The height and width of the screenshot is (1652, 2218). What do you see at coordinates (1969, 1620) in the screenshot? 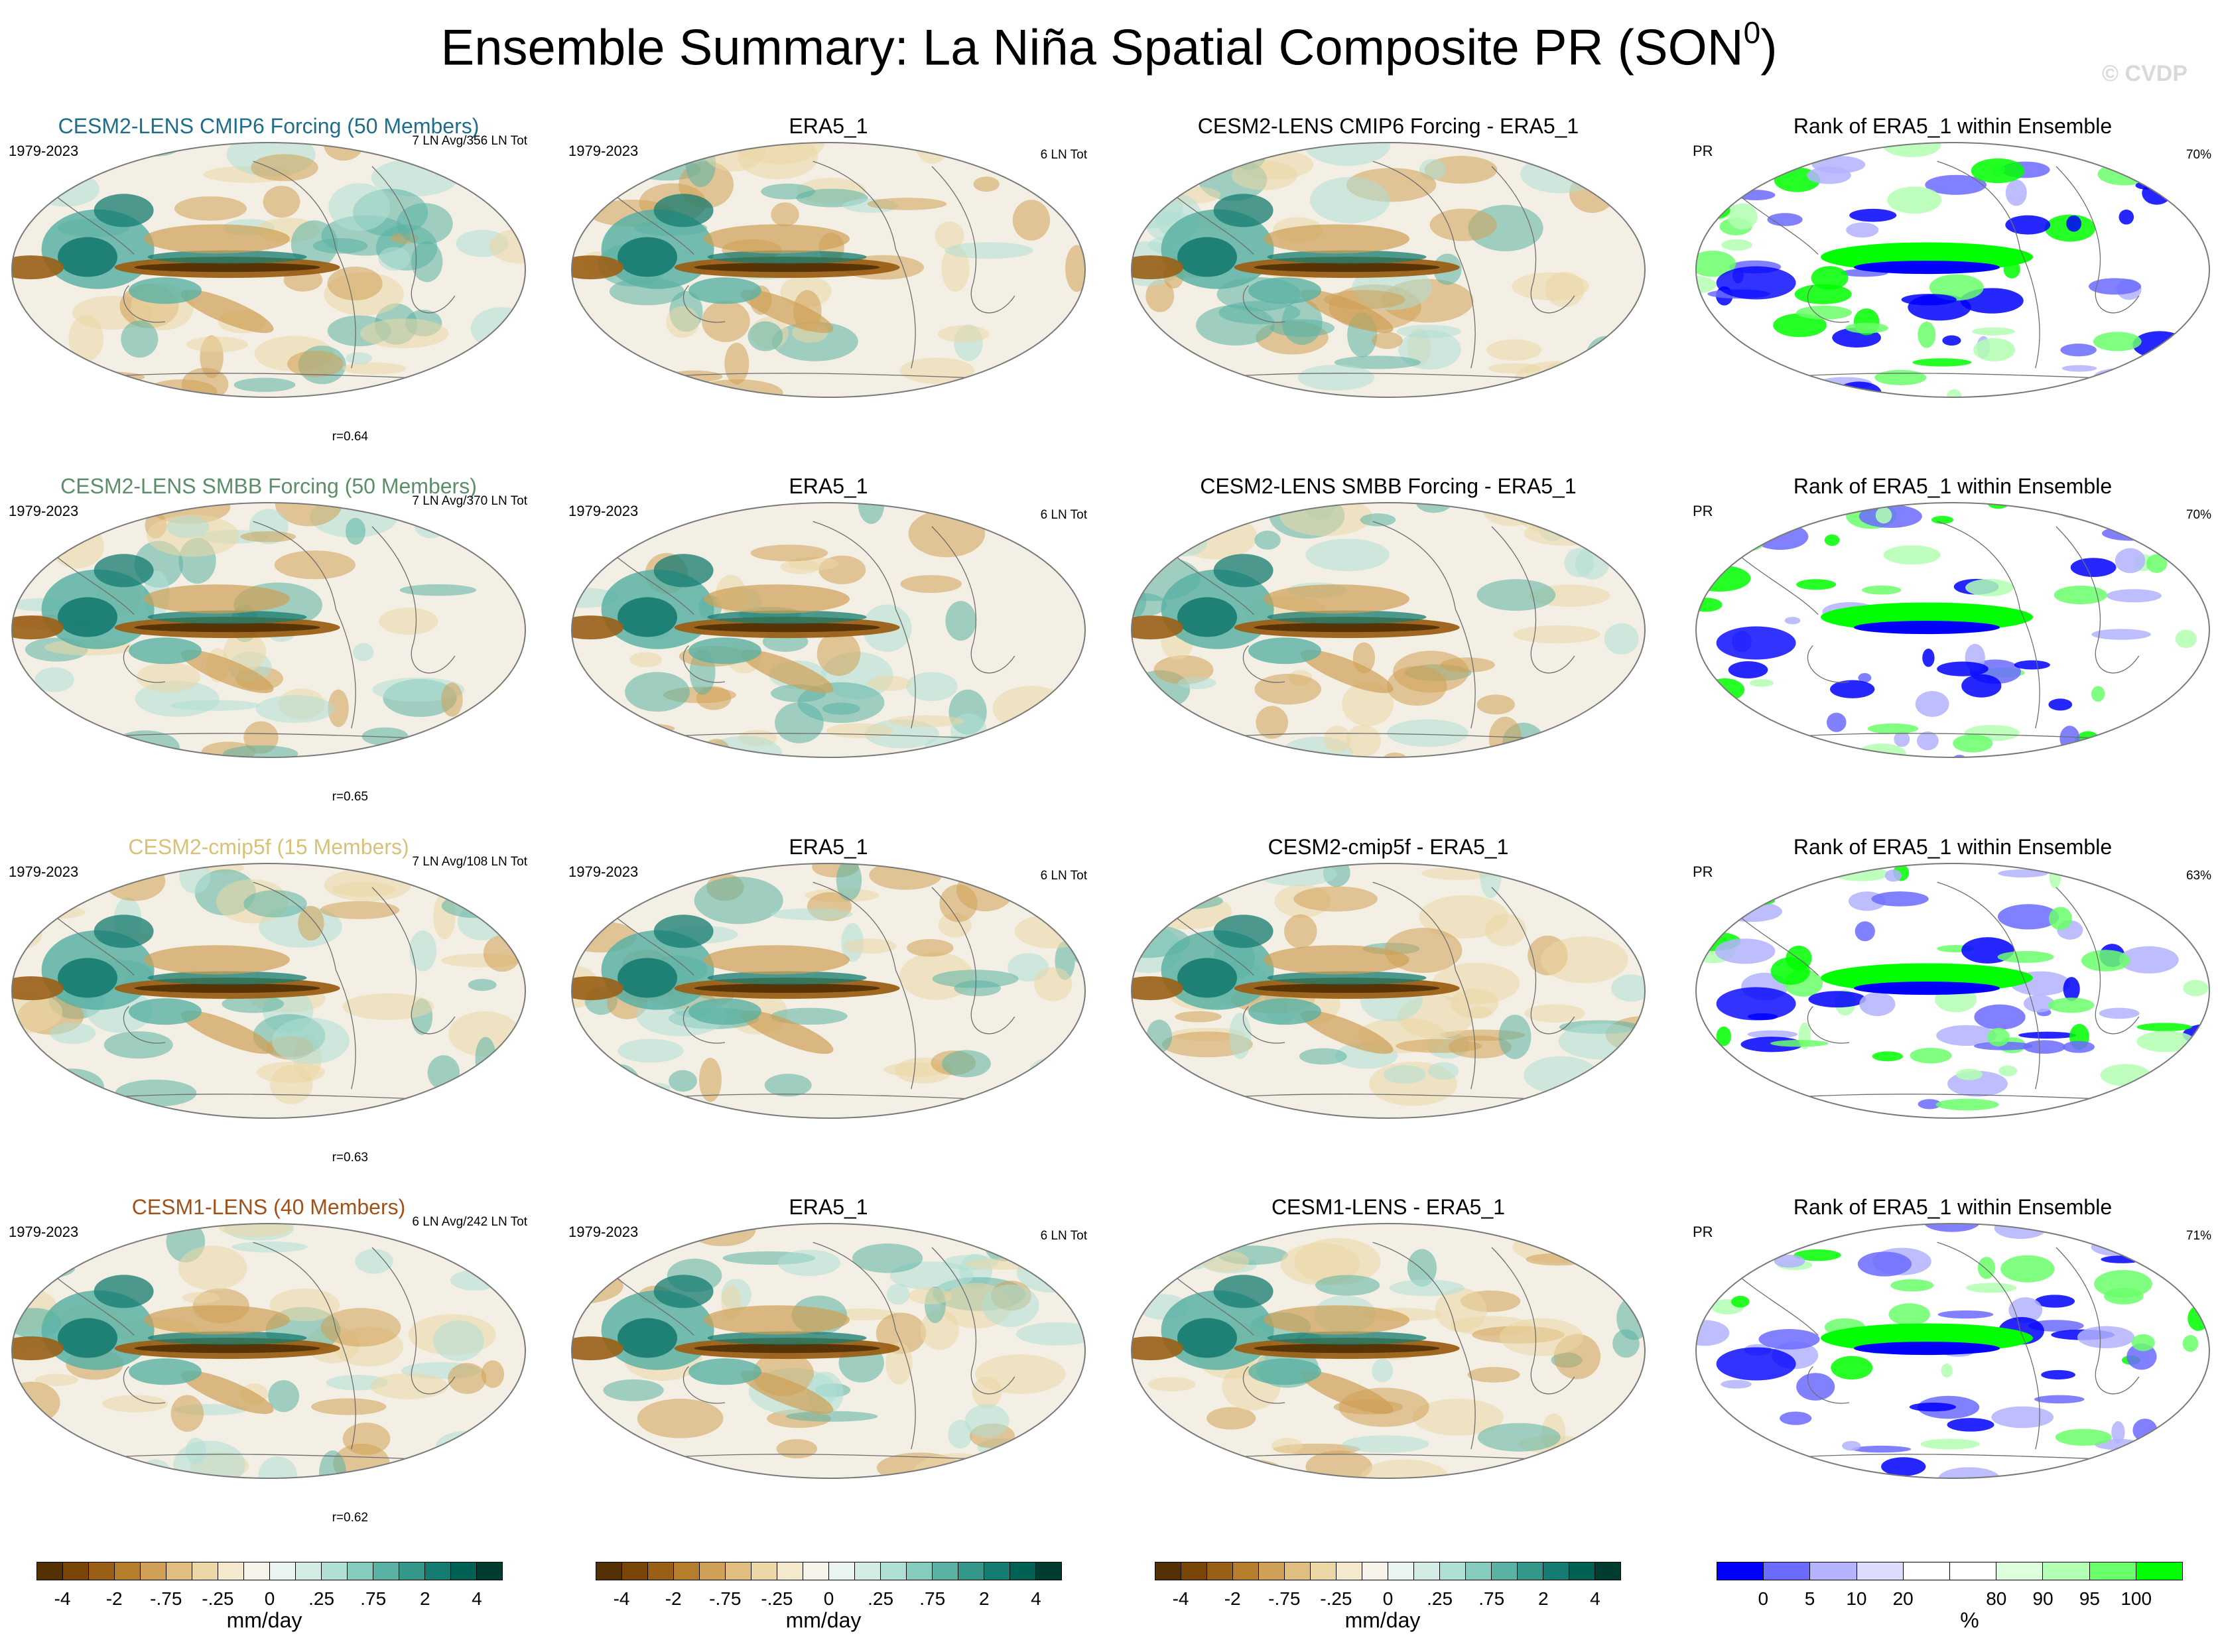
I see `colorbar-units-label: %` at bounding box center [1969, 1620].